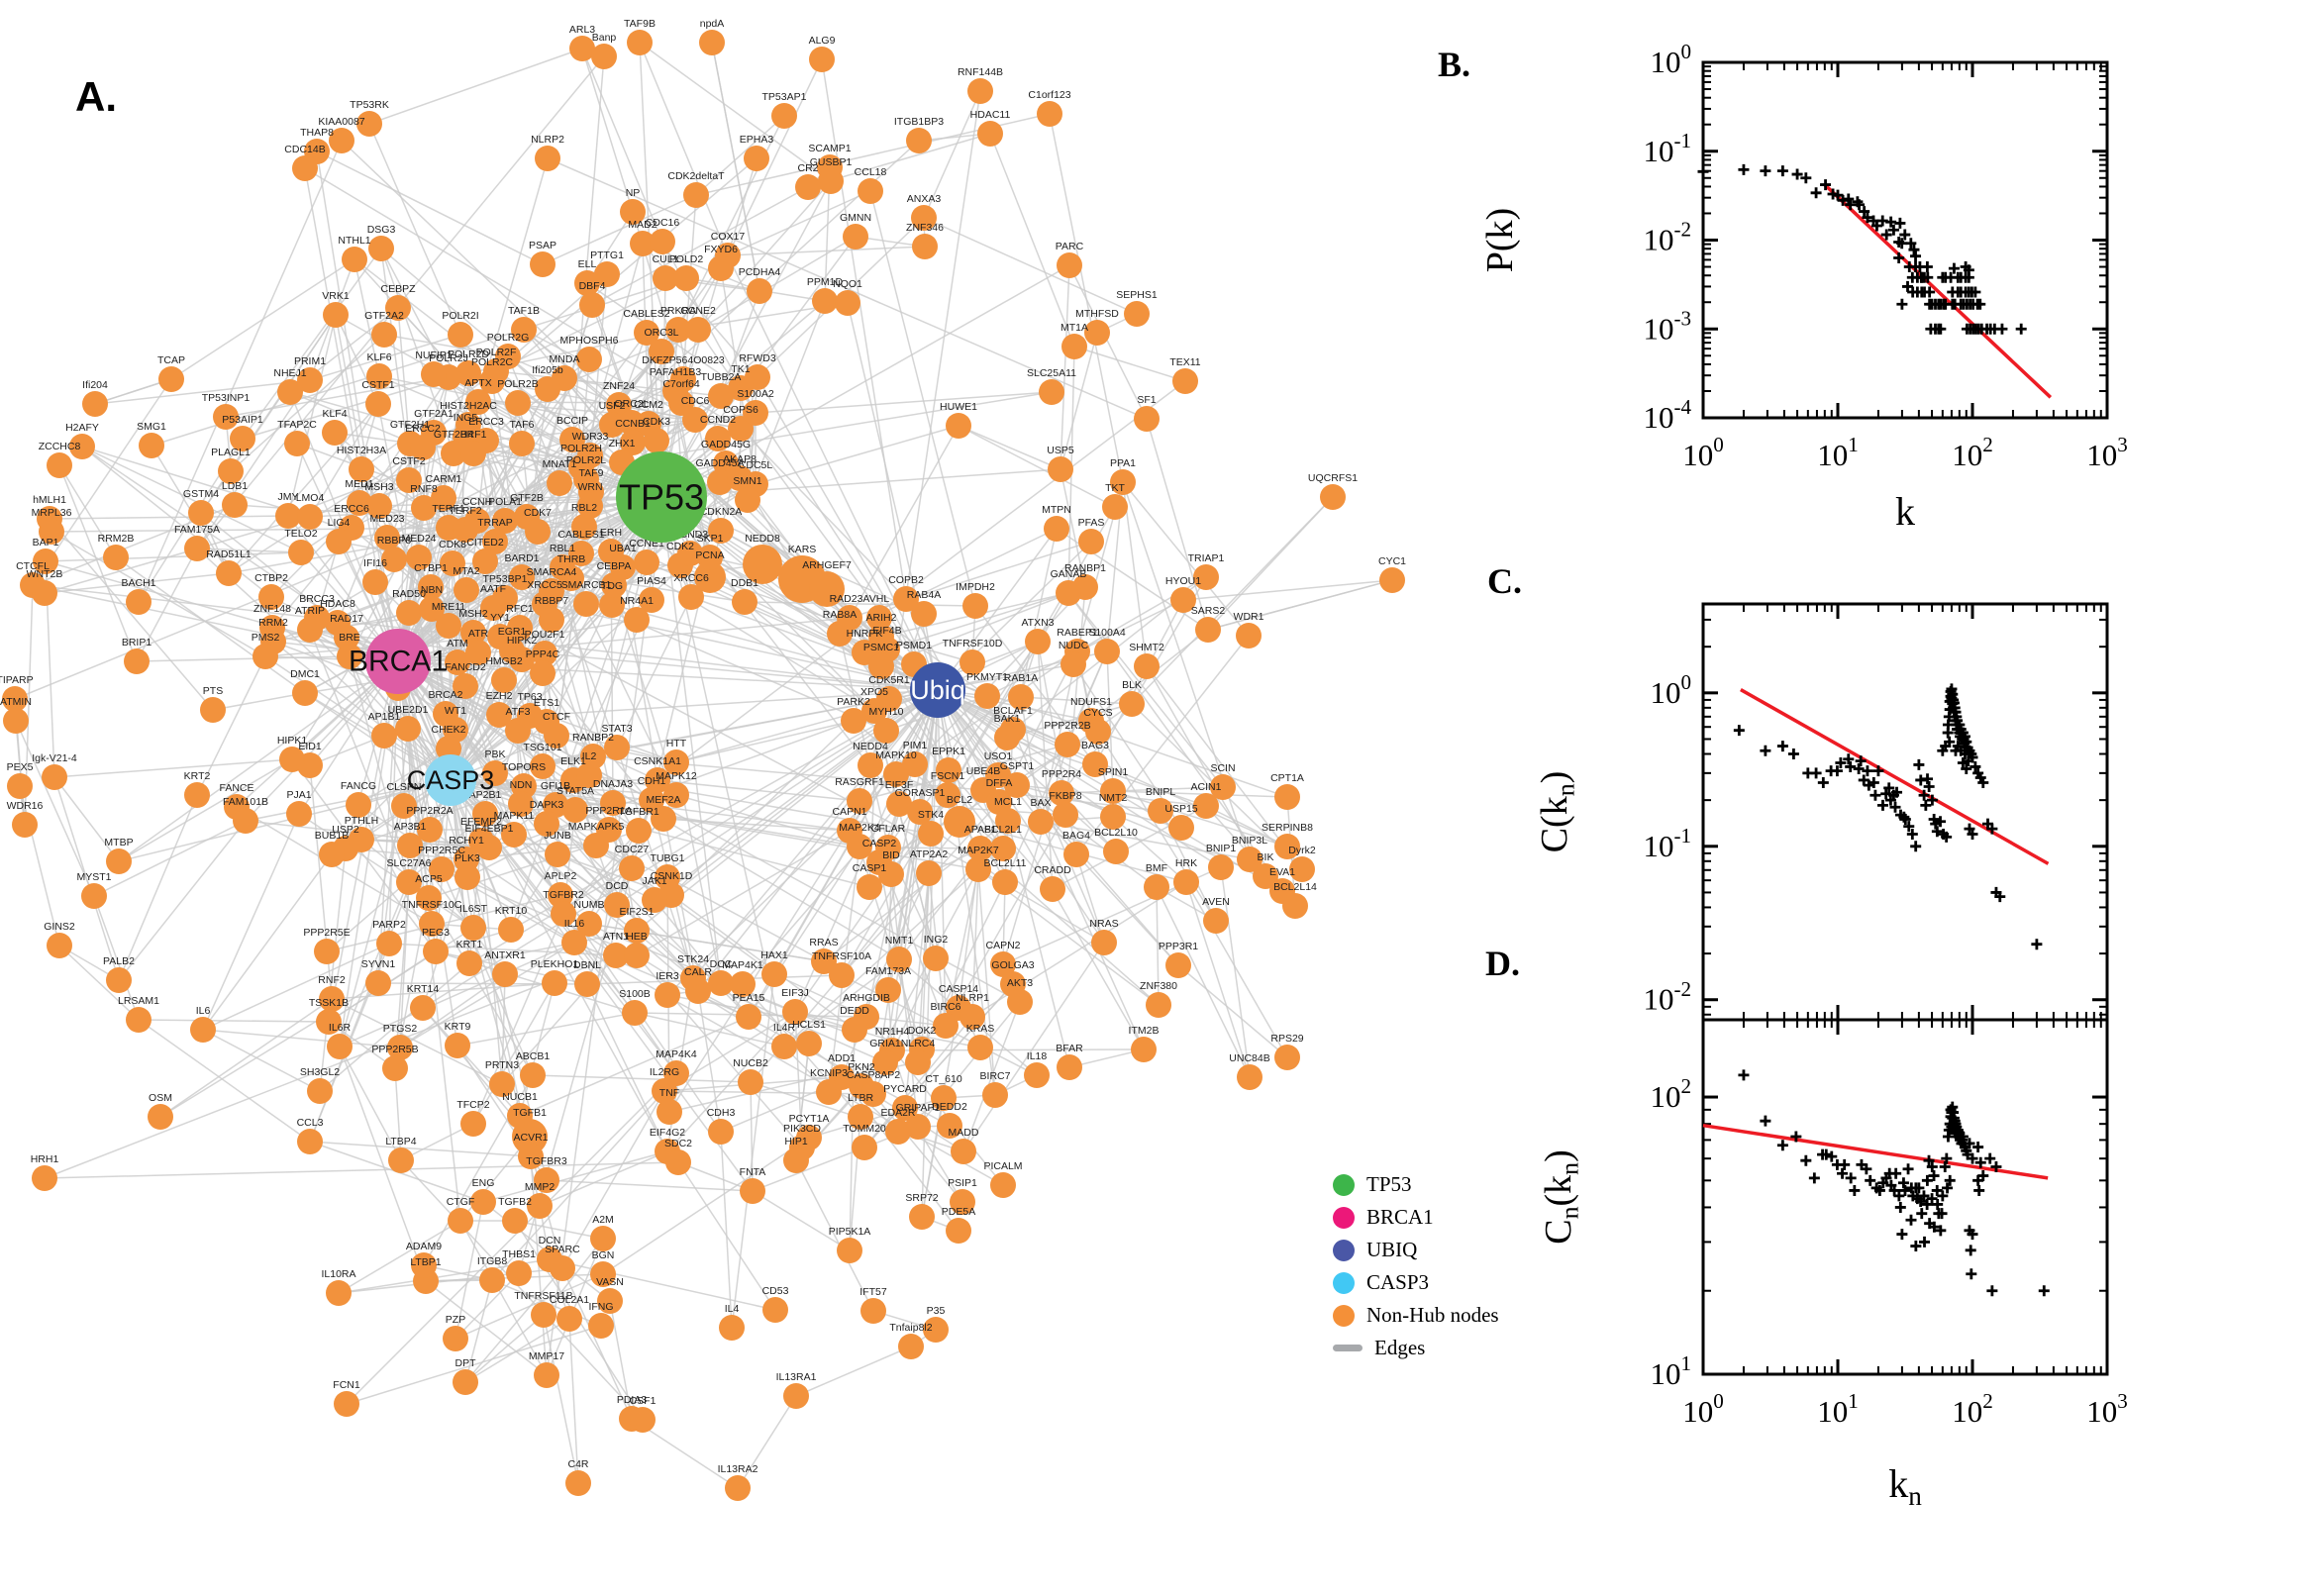 This screenshot has height=1596, width=2323. Describe the element at coordinates (1667, 415) in the screenshot. I see `y-tick-label: 10⁻⁴` at that location.